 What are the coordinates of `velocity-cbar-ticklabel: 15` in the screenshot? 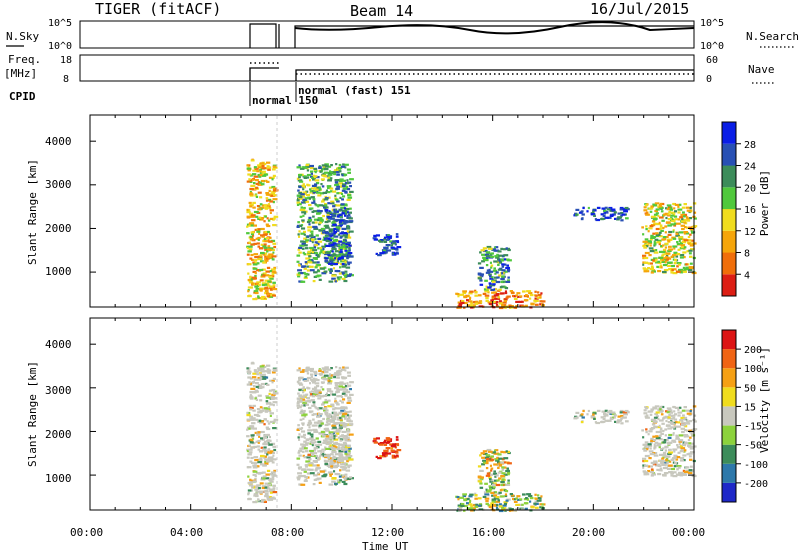 It's located at (750, 407).